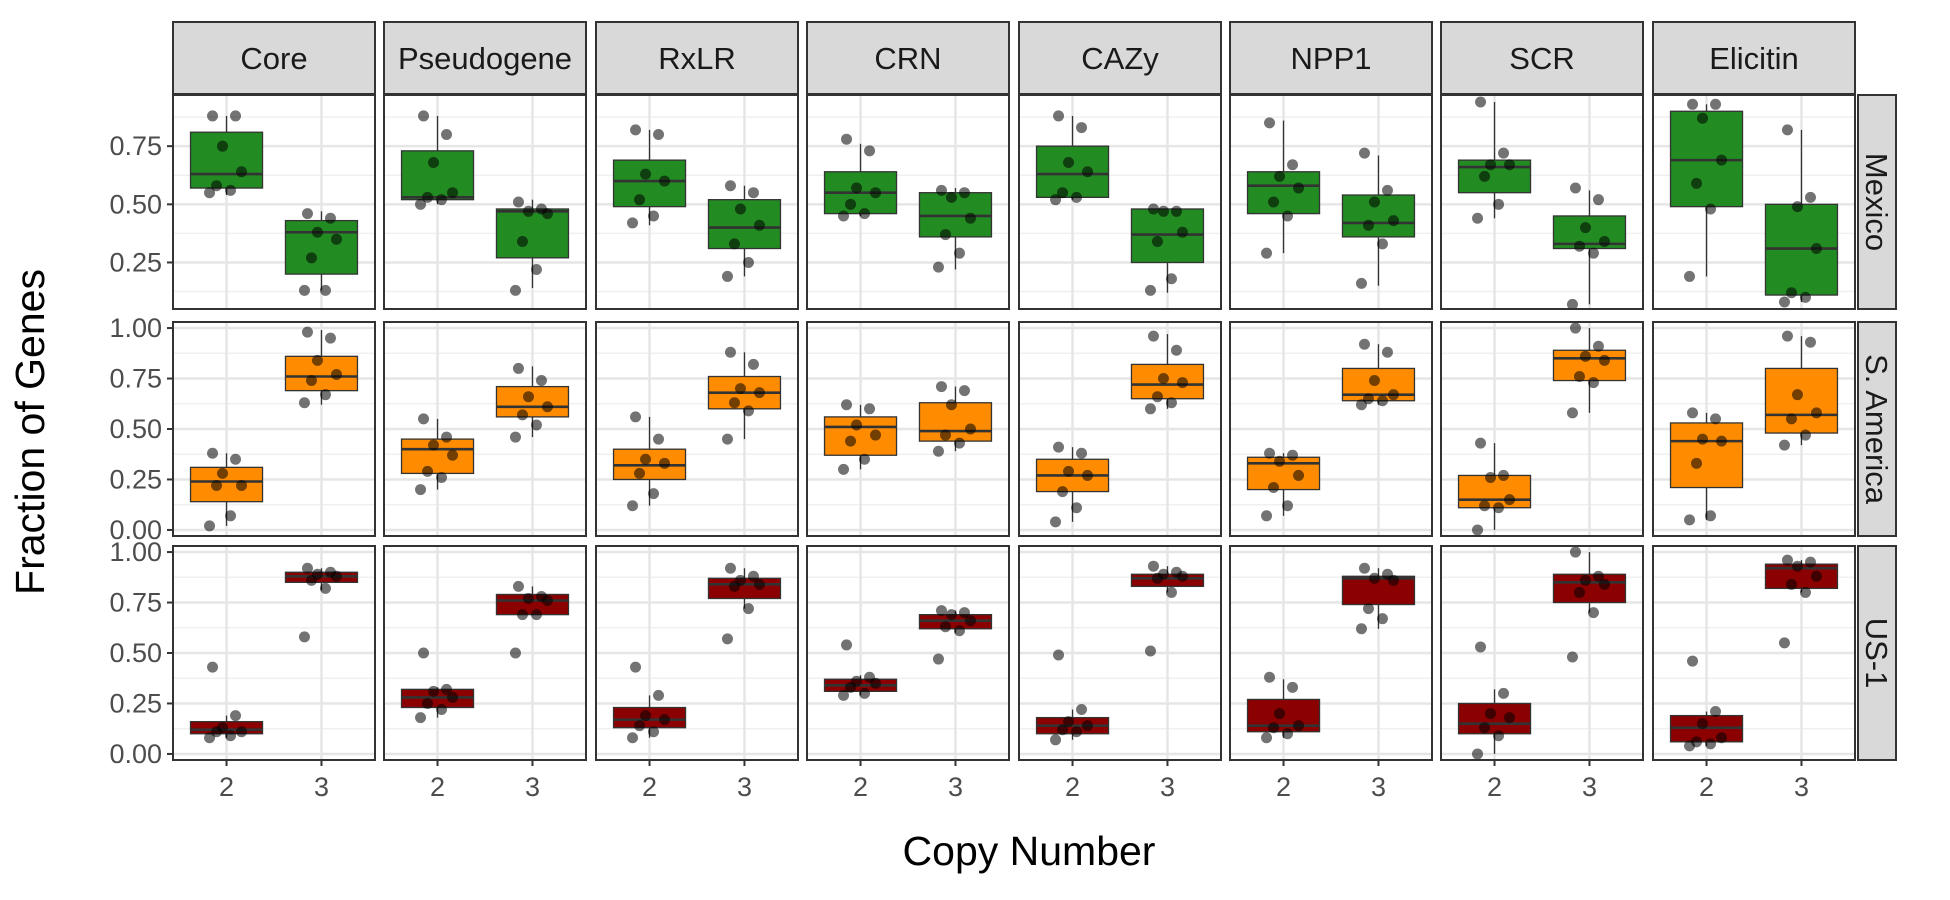 The height and width of the screenshot is (900, 1950). What do you see at coordinates (485, 202) in the screenshot?
I see `panel-mexico-pseudogene` at bounding box center [485, 202].